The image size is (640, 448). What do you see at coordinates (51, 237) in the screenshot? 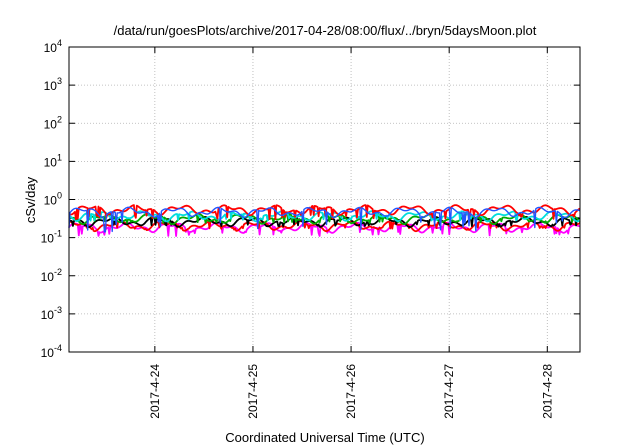
I see `y-tick-label: 10⁻¹` at bounding box center [51, 237].